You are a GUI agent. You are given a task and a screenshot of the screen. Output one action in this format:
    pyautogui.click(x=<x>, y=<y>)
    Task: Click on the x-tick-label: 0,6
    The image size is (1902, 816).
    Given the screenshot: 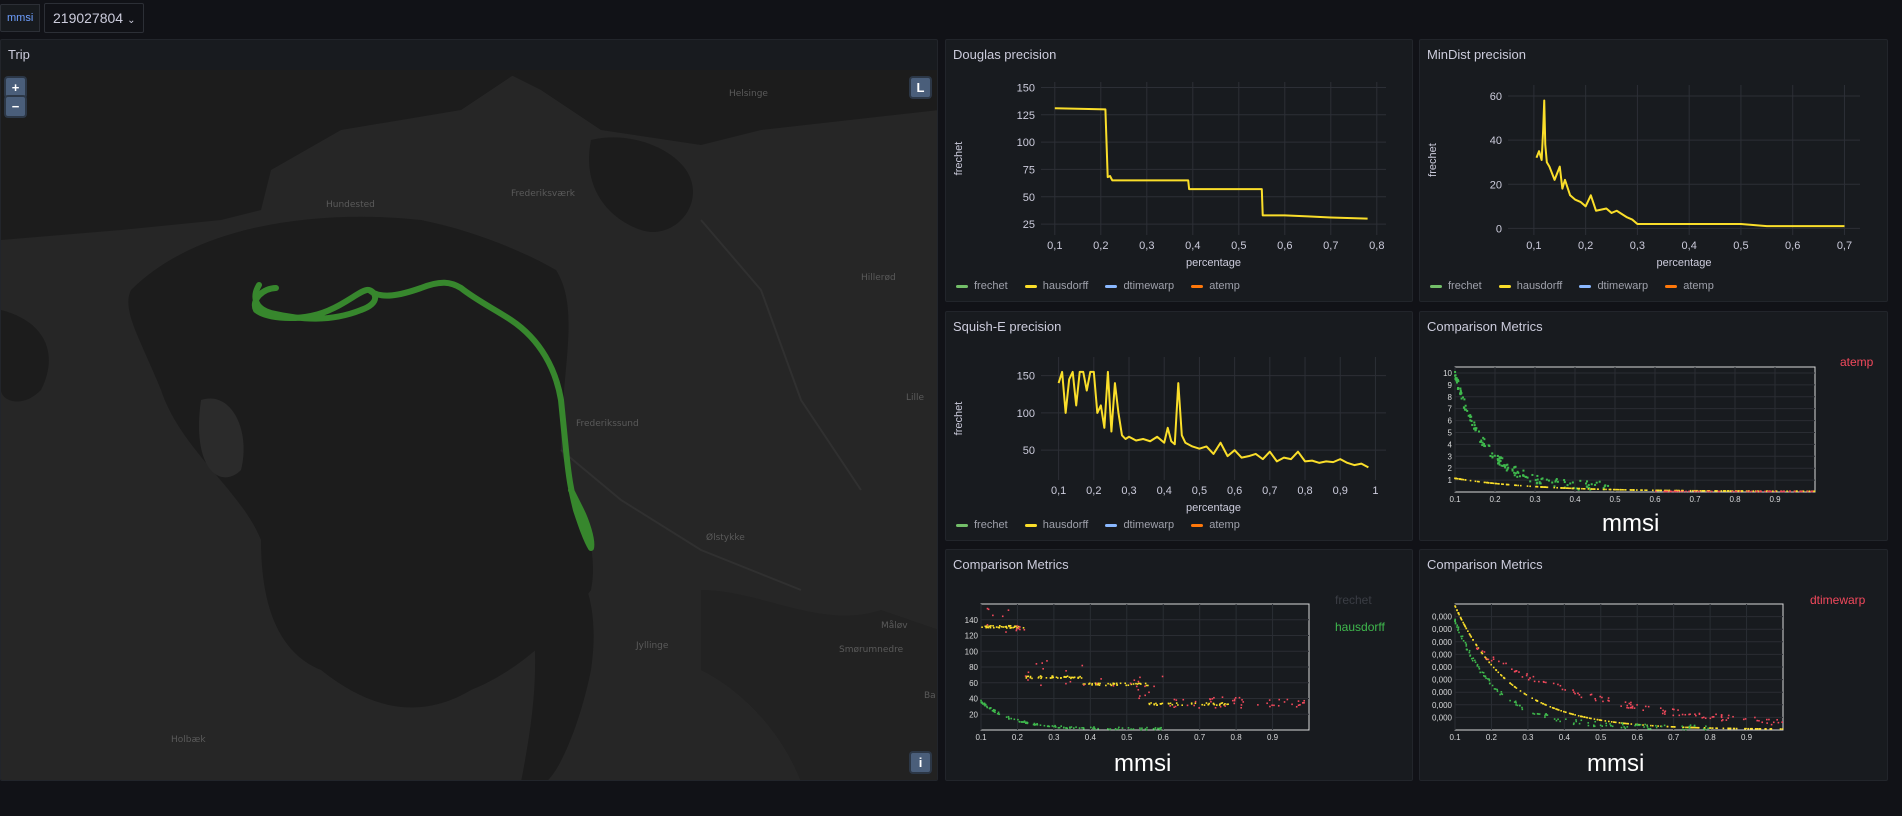 What is the action you would take?
    pyautogui.click(x=1792, y=246)
    